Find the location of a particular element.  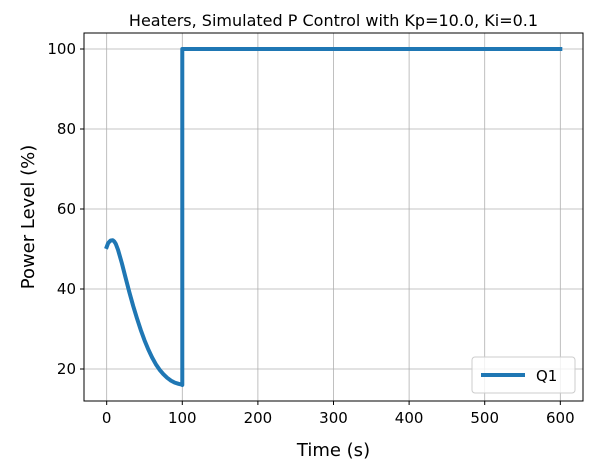

y-tick-label: 40 is located at coordinates (66, 289).